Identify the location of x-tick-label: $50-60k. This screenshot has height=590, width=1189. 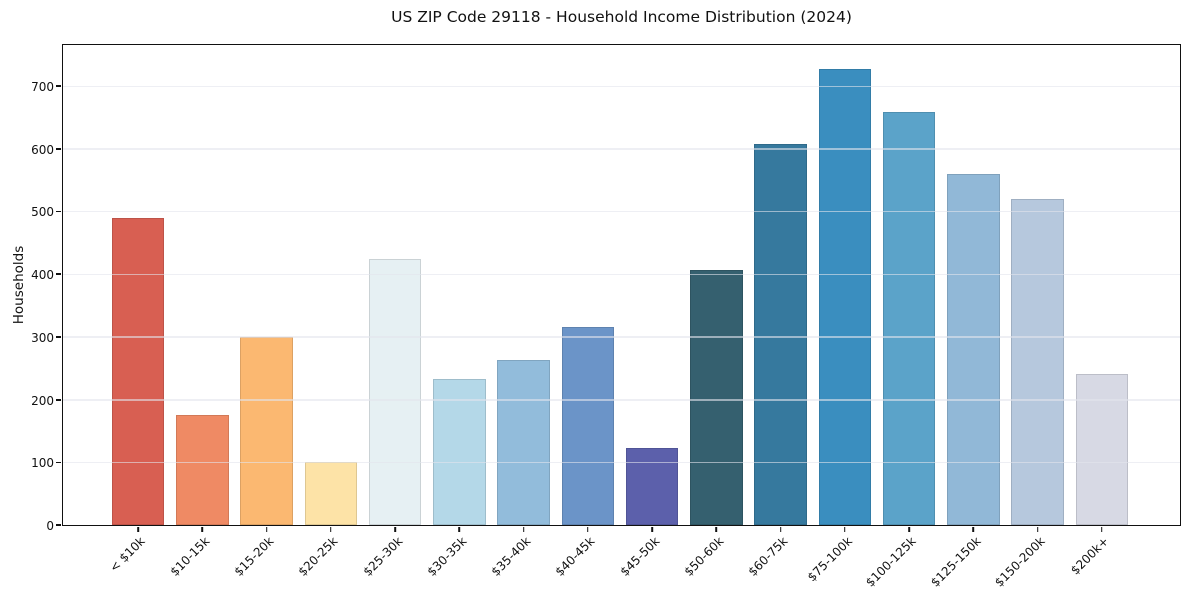
(704, 556).